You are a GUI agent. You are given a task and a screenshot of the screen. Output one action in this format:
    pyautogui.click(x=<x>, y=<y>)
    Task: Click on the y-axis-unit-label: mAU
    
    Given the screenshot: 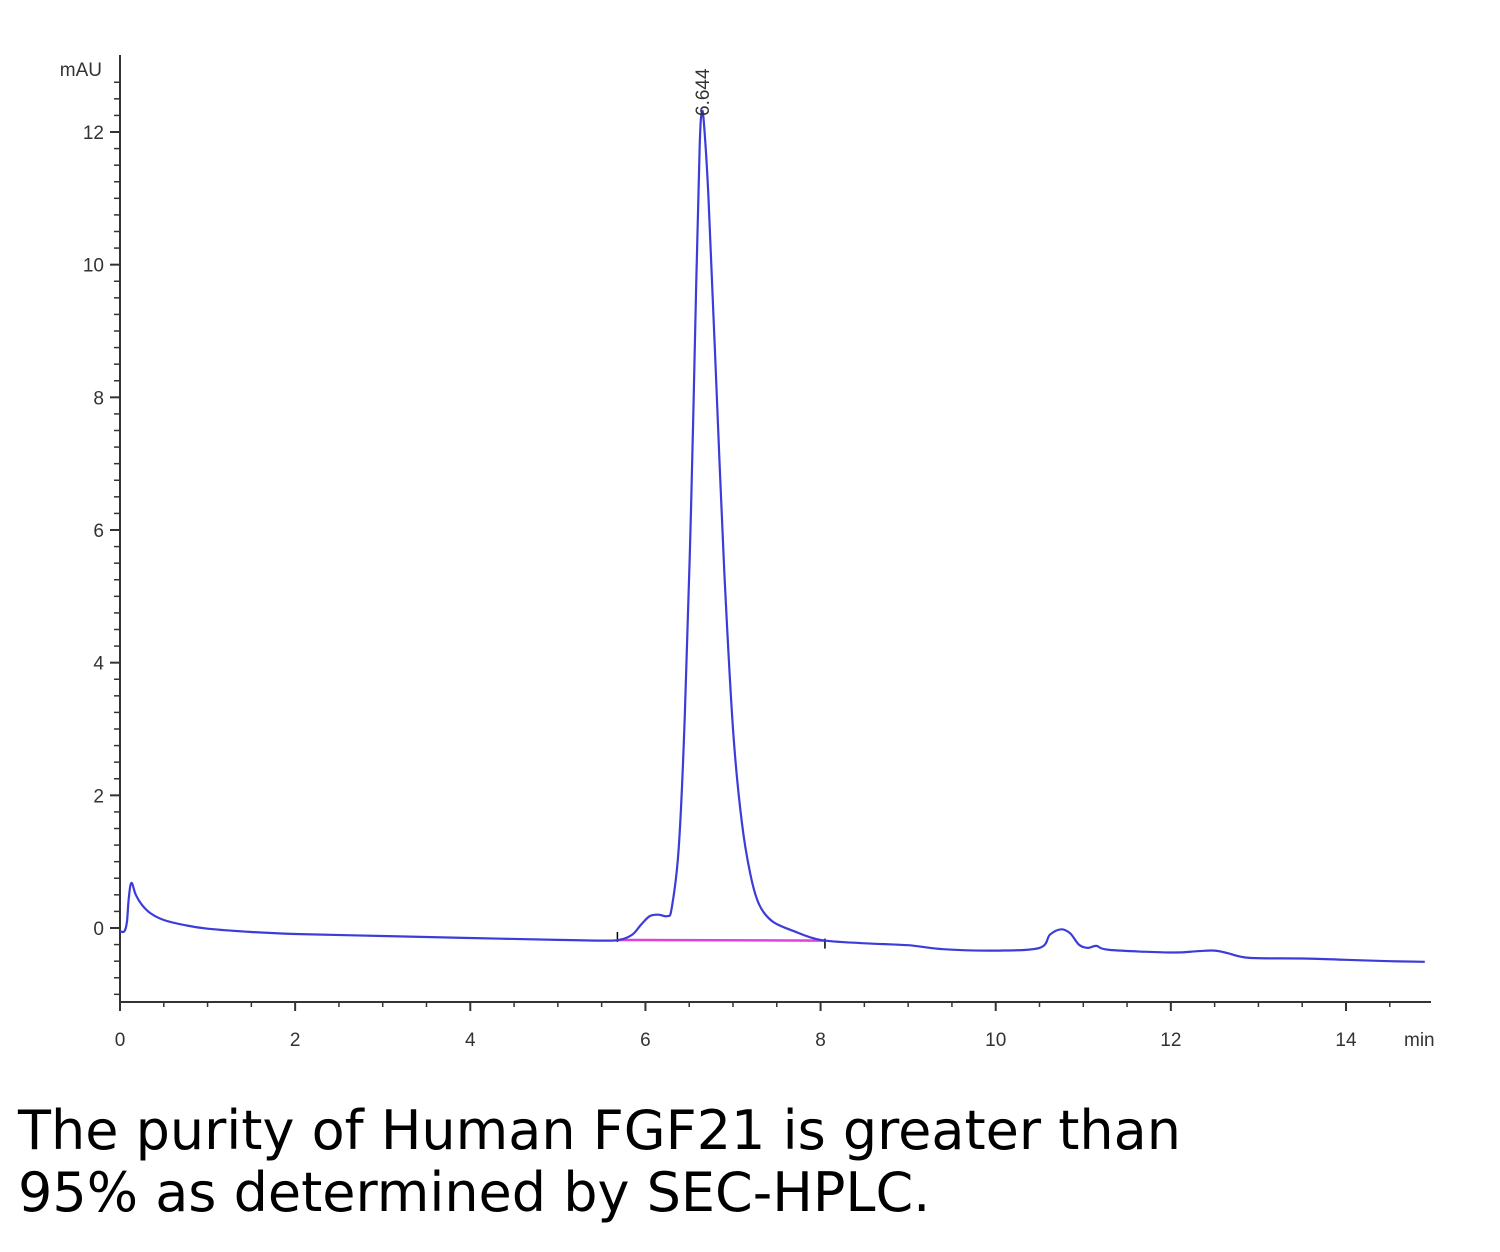 What is the action you would take?
    pyautogui.click(x=81, y=70)
    